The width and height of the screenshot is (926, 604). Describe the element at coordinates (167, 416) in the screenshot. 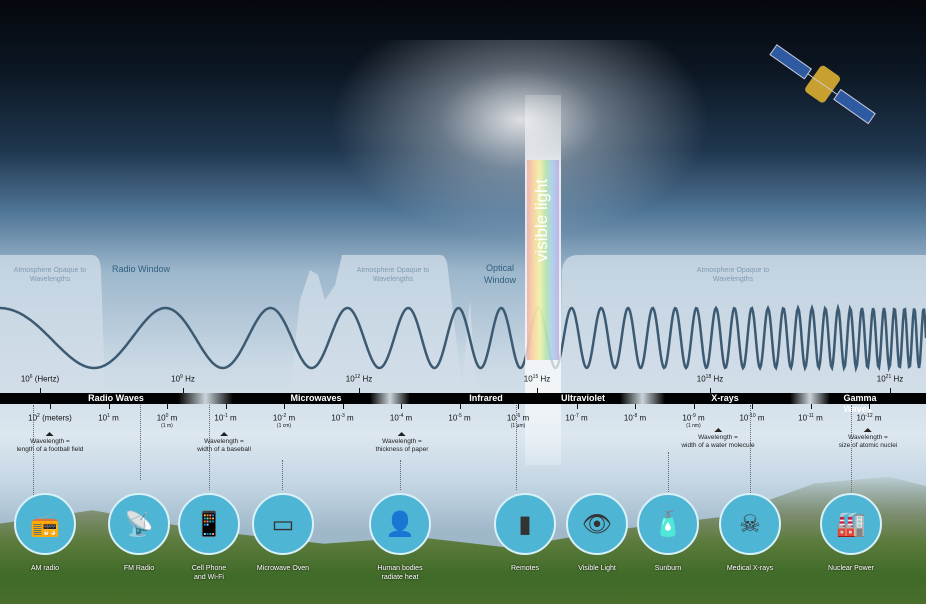

I see `wl-exponent: 0` at that location.